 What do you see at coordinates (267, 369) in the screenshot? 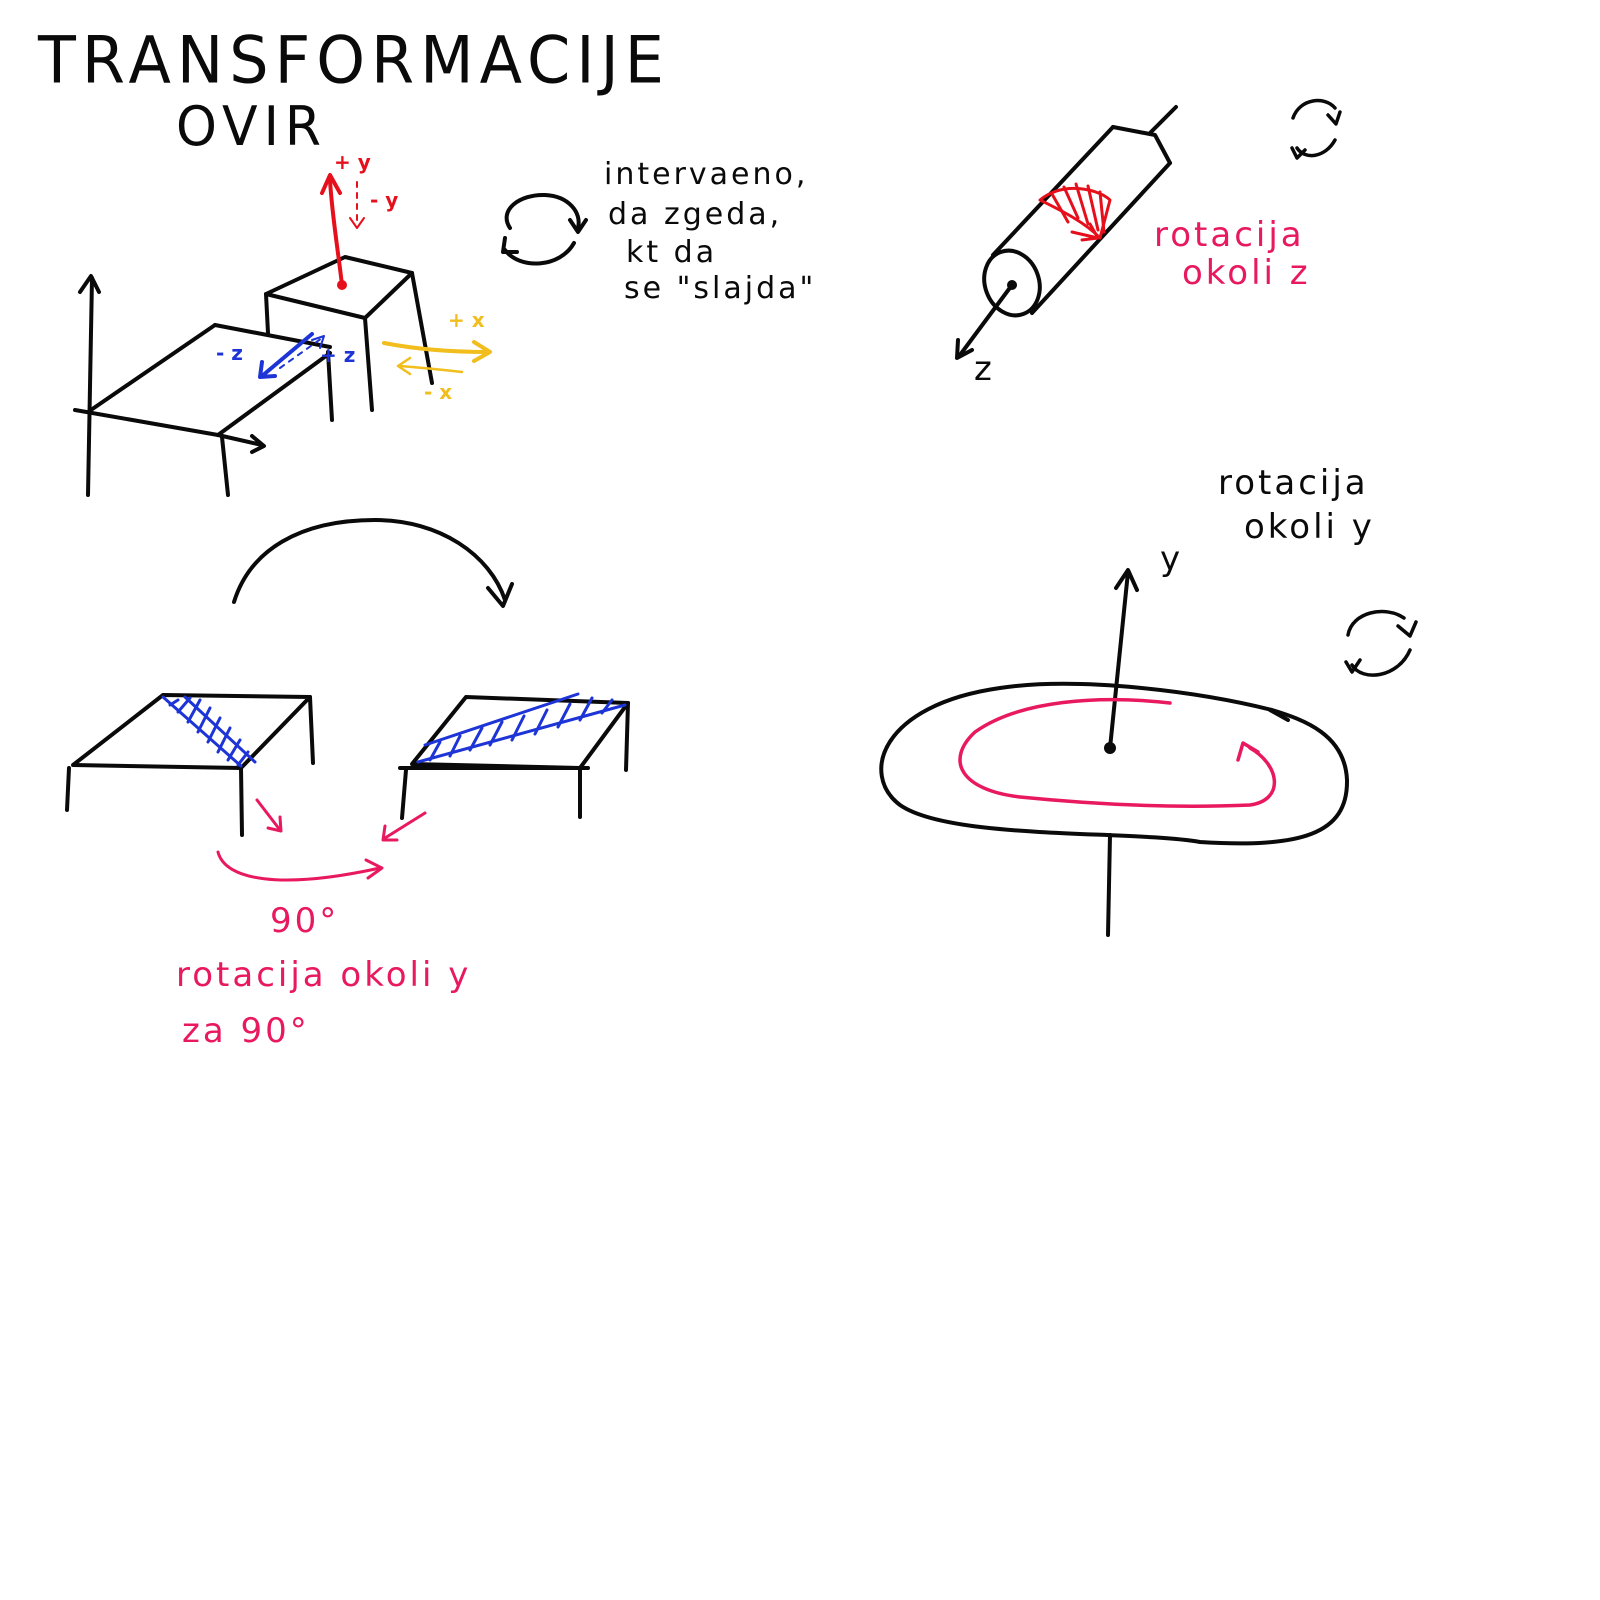
I see `minus-z-arrow-head-icon` at bounding box center [267, 369].